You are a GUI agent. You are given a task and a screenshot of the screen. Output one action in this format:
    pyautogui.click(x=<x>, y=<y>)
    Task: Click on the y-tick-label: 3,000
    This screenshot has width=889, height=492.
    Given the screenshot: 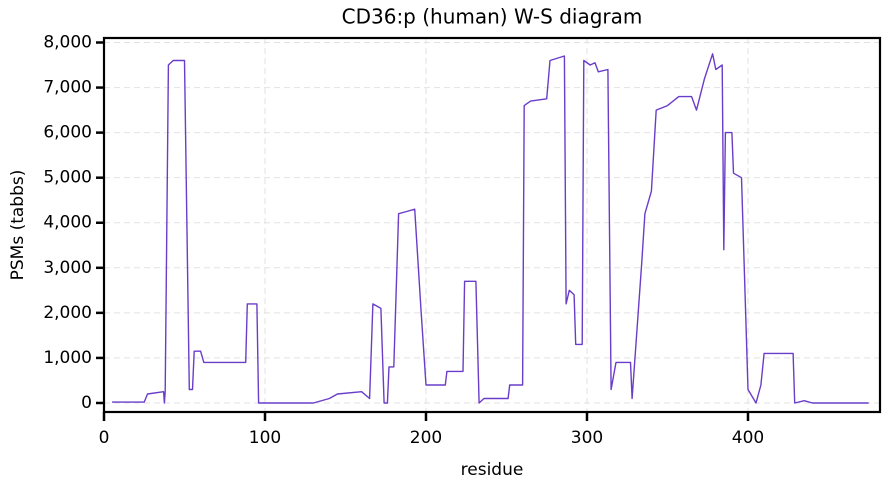 What is the action you would take?
    pyautogui.click(x=67, y=268)
    